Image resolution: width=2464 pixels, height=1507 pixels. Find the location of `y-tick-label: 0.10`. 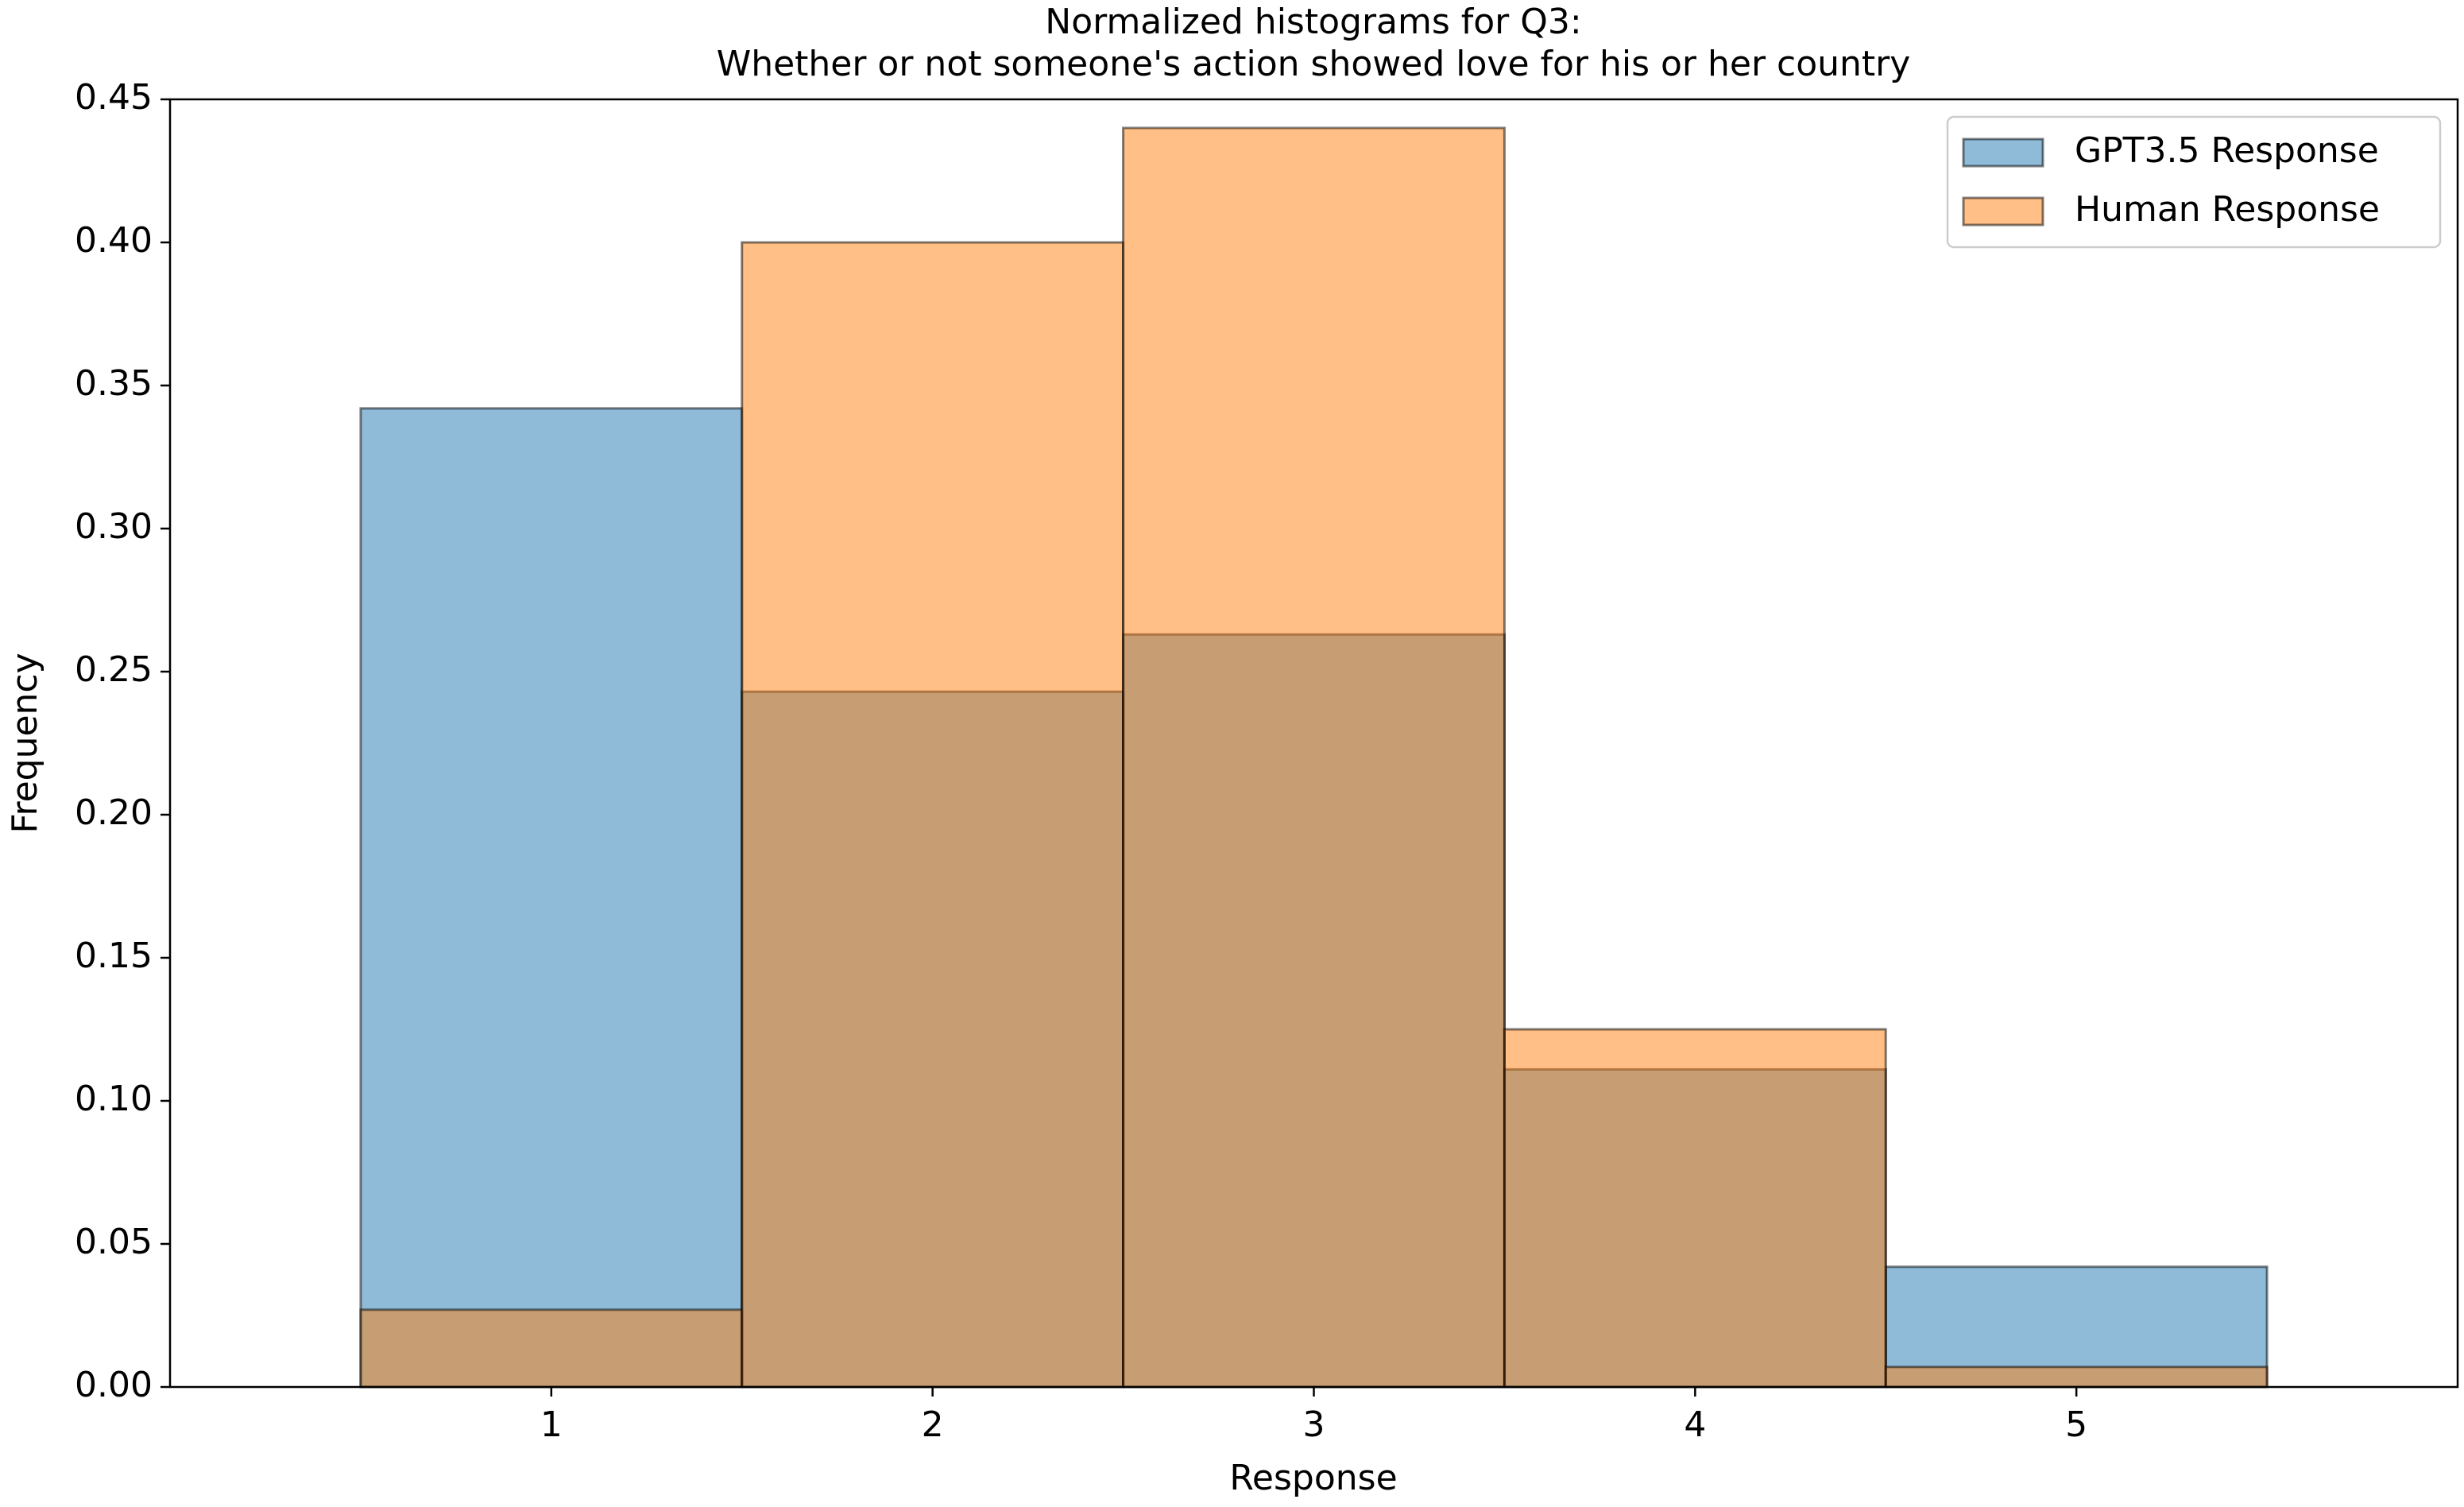

y-tick-label: 0.10 is located at coordinates (114, 1099).